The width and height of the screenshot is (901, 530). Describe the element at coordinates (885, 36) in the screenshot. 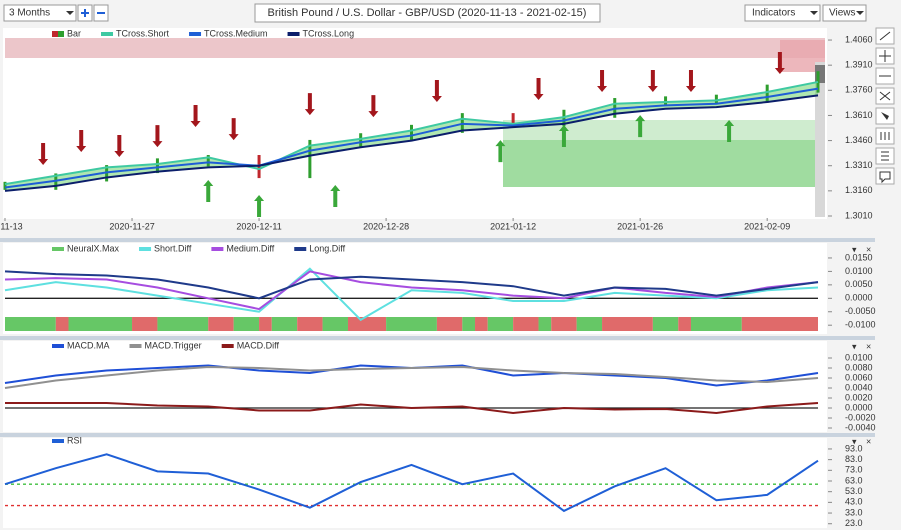

I see `line-tool-icon` at that location.